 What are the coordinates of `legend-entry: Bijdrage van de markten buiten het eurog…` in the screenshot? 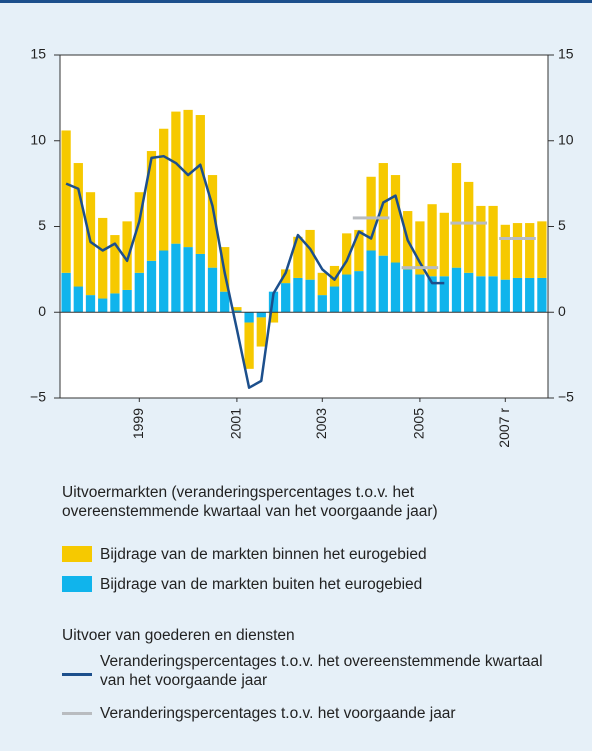 It's located at (261, 584).